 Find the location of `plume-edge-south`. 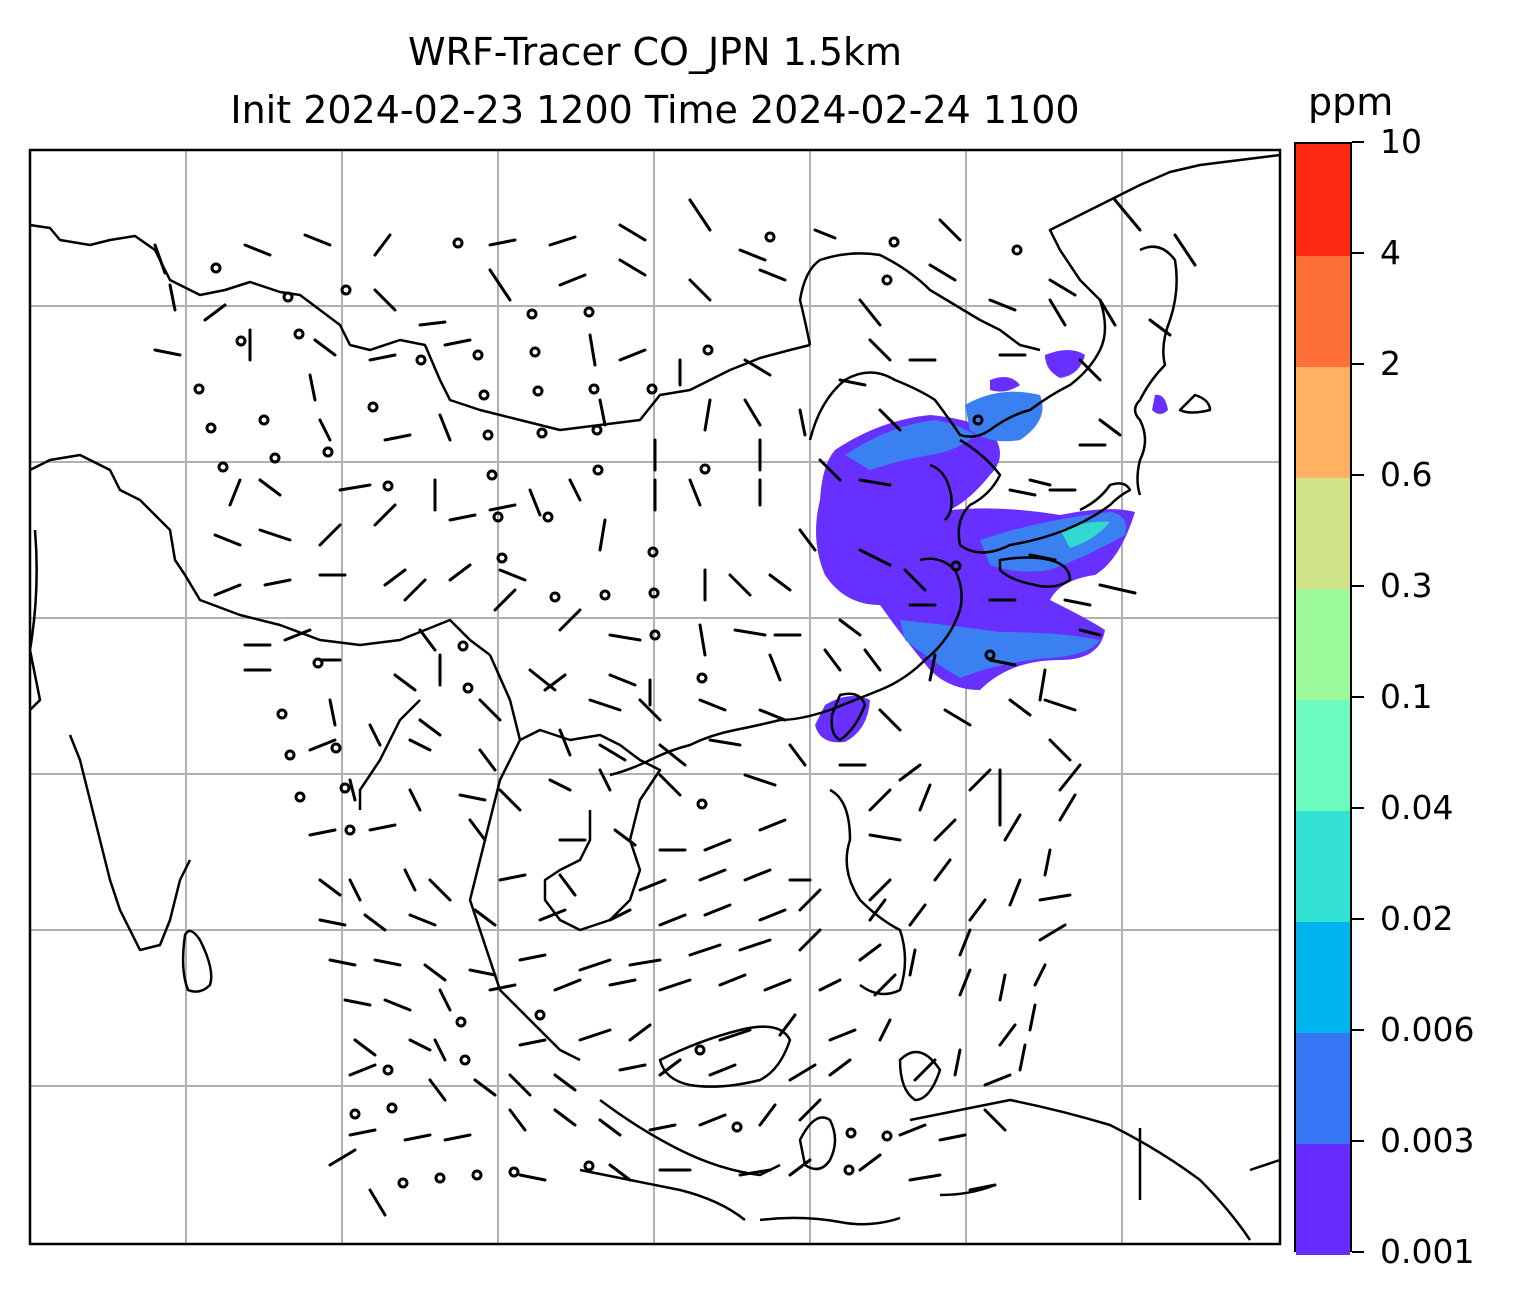

plume-edge-south is located at coordinates (1000, 649).